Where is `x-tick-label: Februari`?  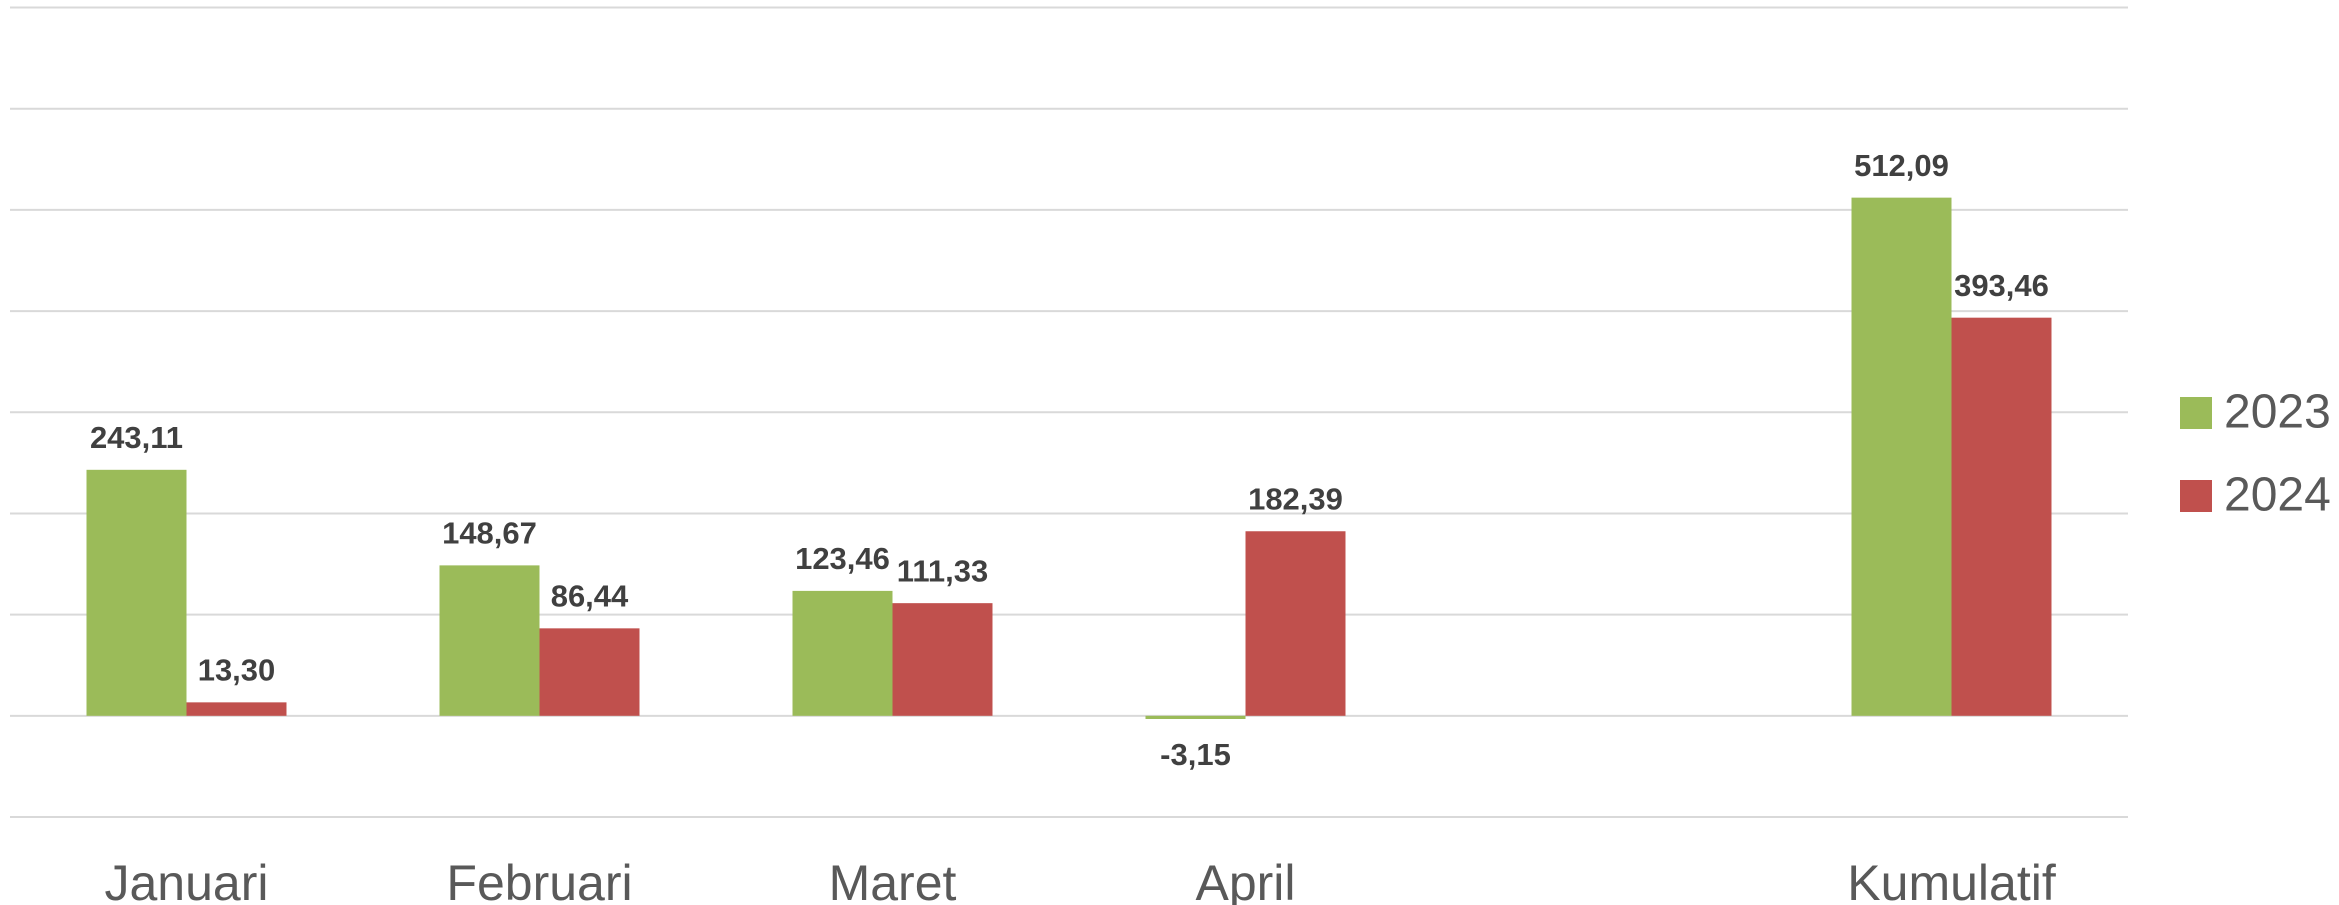 x-tick-label: Februari is located at coordinates (539, 880).